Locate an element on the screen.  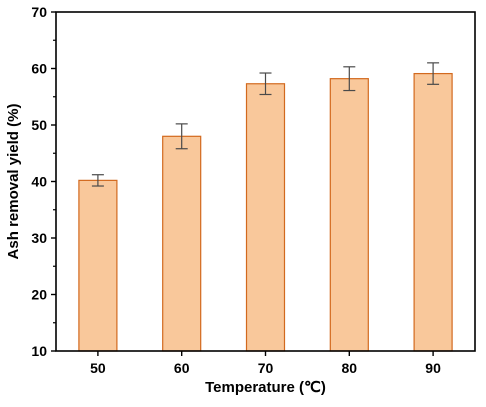
y-axis-title: Ash removal yield (%) is located at coordinates (13, 182).